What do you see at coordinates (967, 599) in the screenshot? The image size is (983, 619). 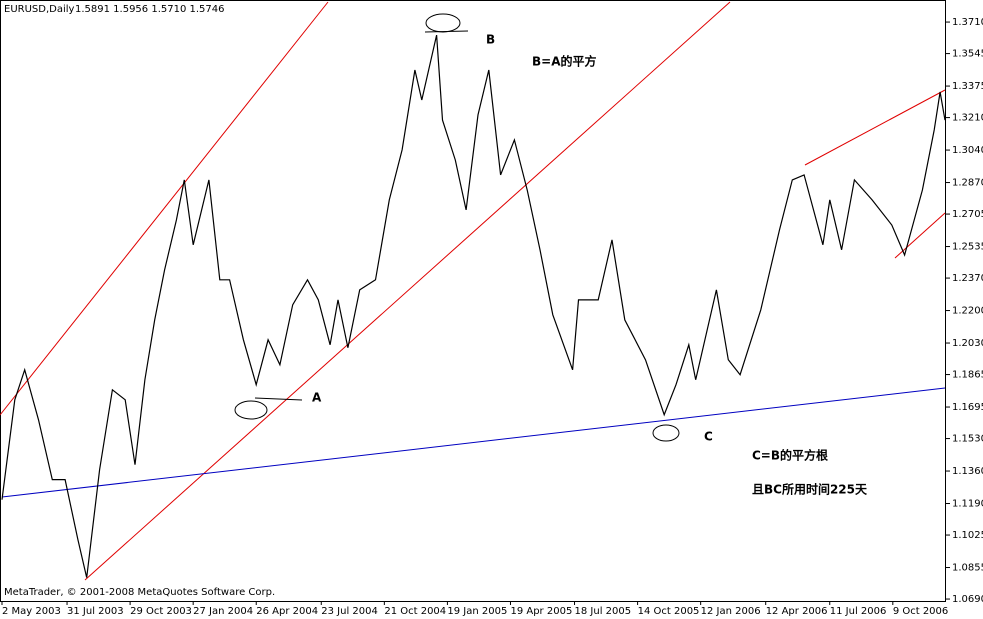 I see `y-tick-label: 1.0690` at bounding box center [967, 599].